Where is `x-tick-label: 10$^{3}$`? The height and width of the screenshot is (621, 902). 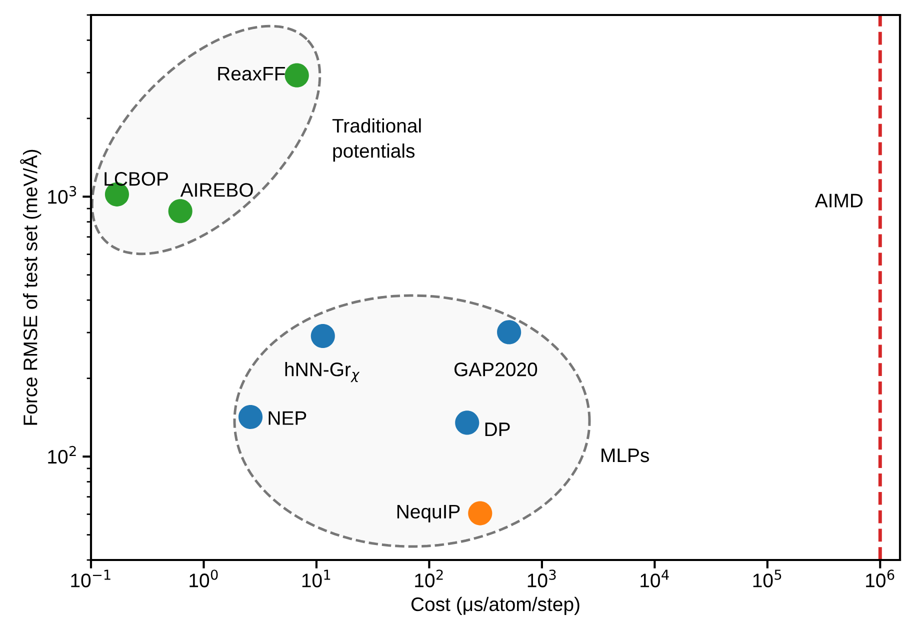 x-tick-label: 10$^{3}$ is located at coordinates (542, 579).